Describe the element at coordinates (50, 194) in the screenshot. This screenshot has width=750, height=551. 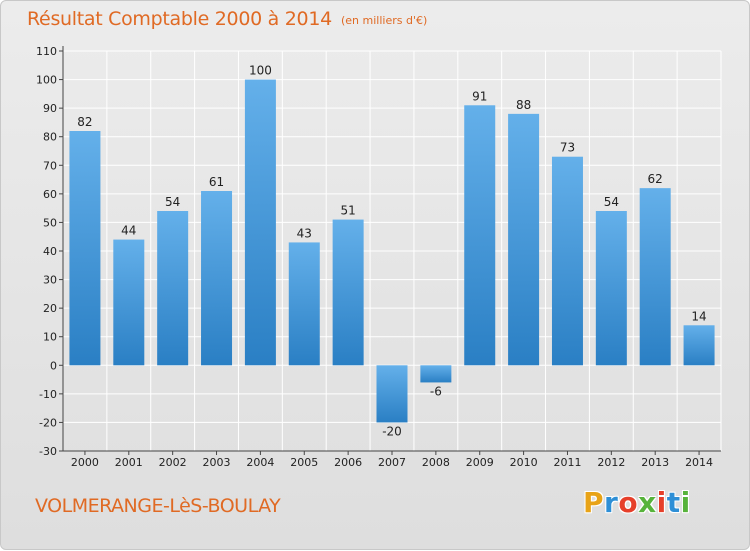
I see `y-tick-label: 60` at that location.